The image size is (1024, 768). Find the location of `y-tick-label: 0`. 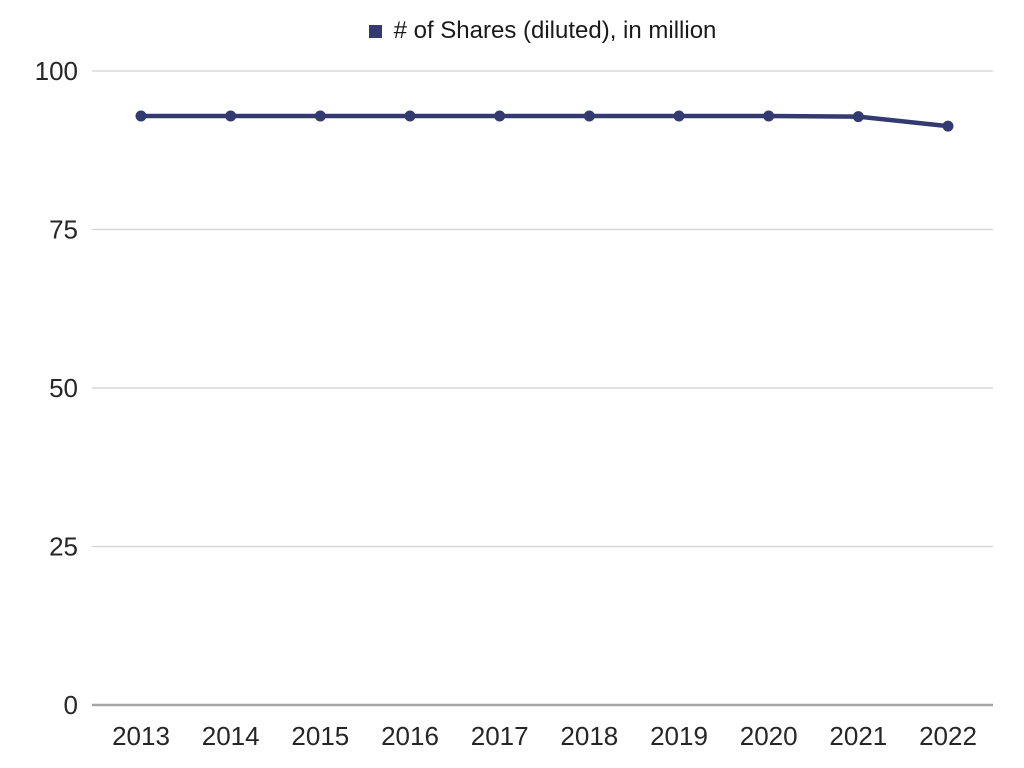

y-tick-label: 0 is located at coordinates (71, 705).